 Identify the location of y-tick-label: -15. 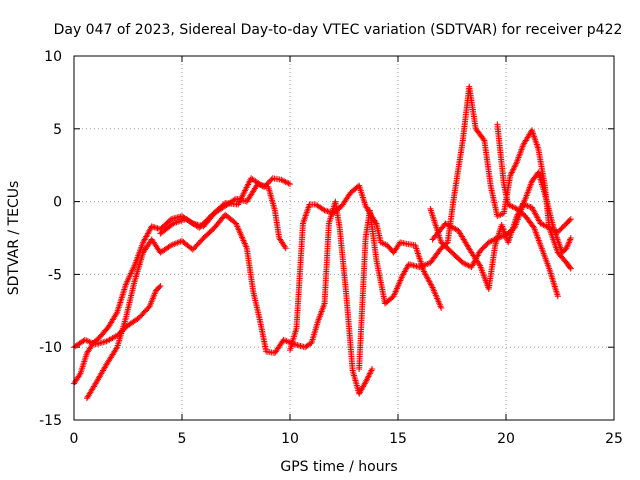
(50, 421).